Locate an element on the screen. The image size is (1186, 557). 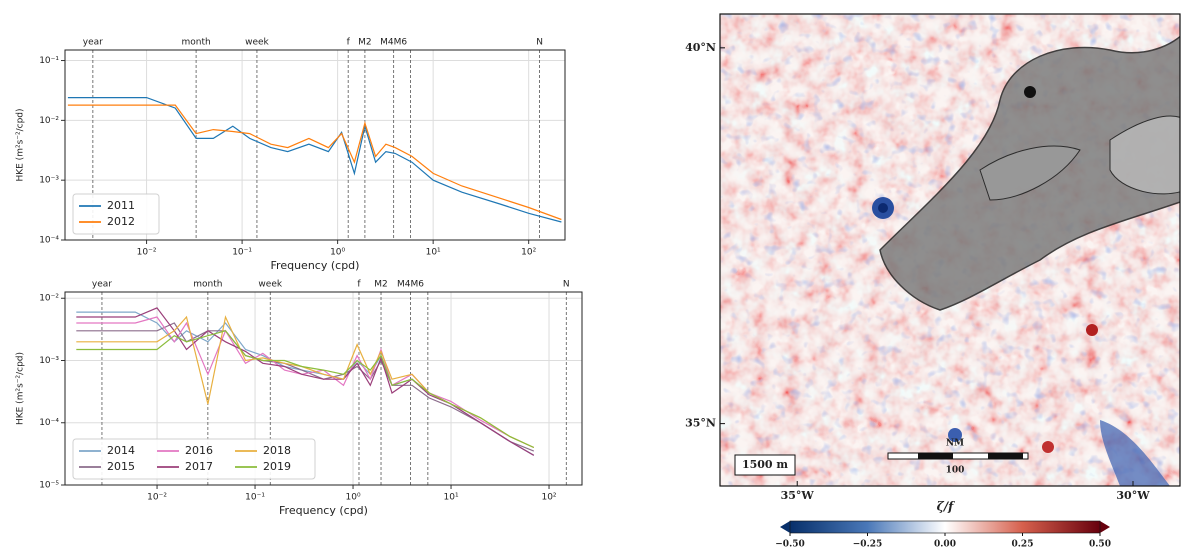
lat-label: 35°N is located at coordinates (700, 423).